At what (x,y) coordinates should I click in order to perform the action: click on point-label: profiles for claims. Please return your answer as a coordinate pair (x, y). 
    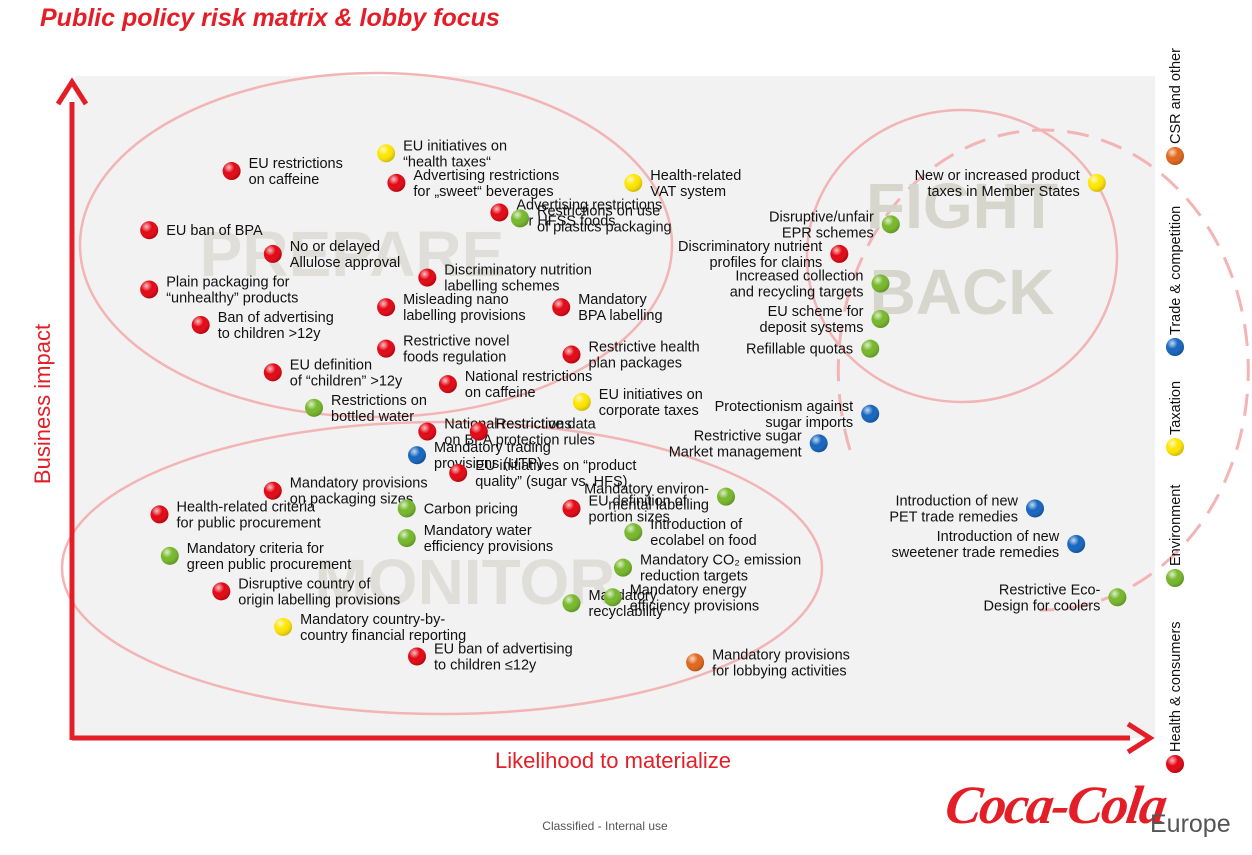
    Looking at the image, I should click on (765, 263).